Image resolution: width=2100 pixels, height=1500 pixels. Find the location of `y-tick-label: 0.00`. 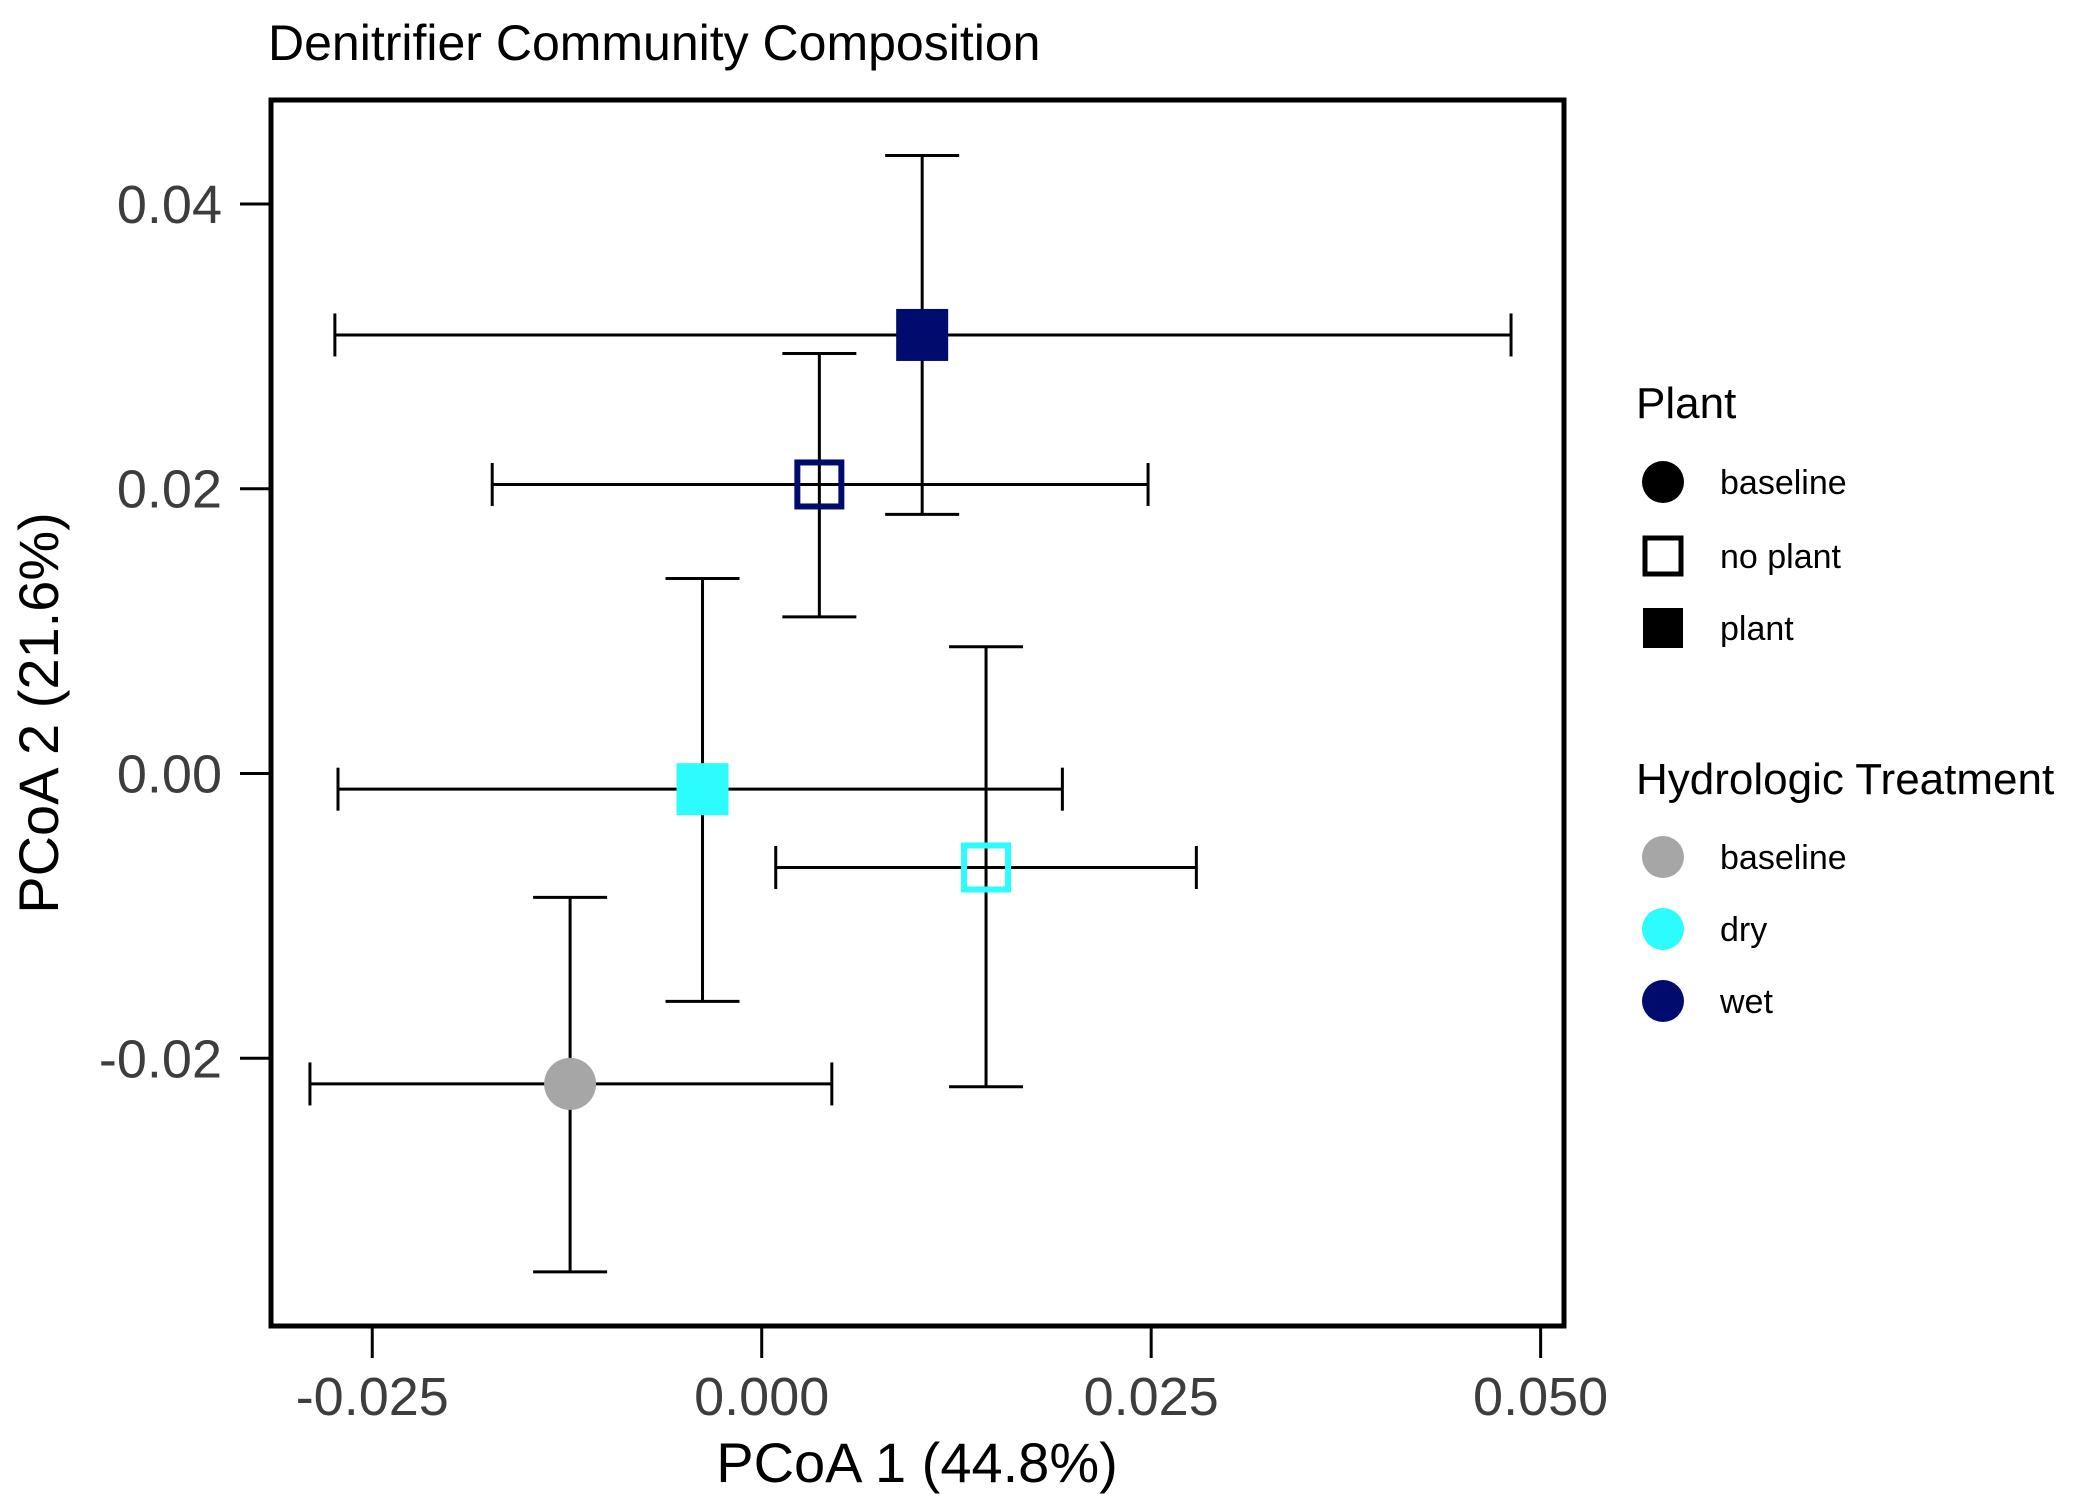

y-tick-label: 0.00 is located at coordinates (169, 775).